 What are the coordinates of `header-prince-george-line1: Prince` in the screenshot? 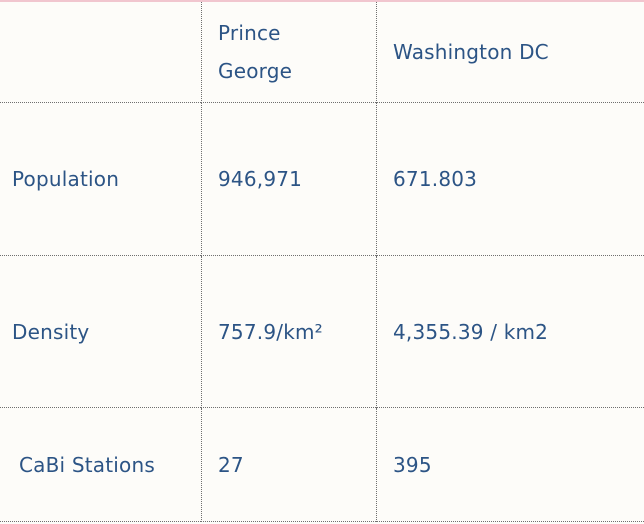 It's located at (249, 33).